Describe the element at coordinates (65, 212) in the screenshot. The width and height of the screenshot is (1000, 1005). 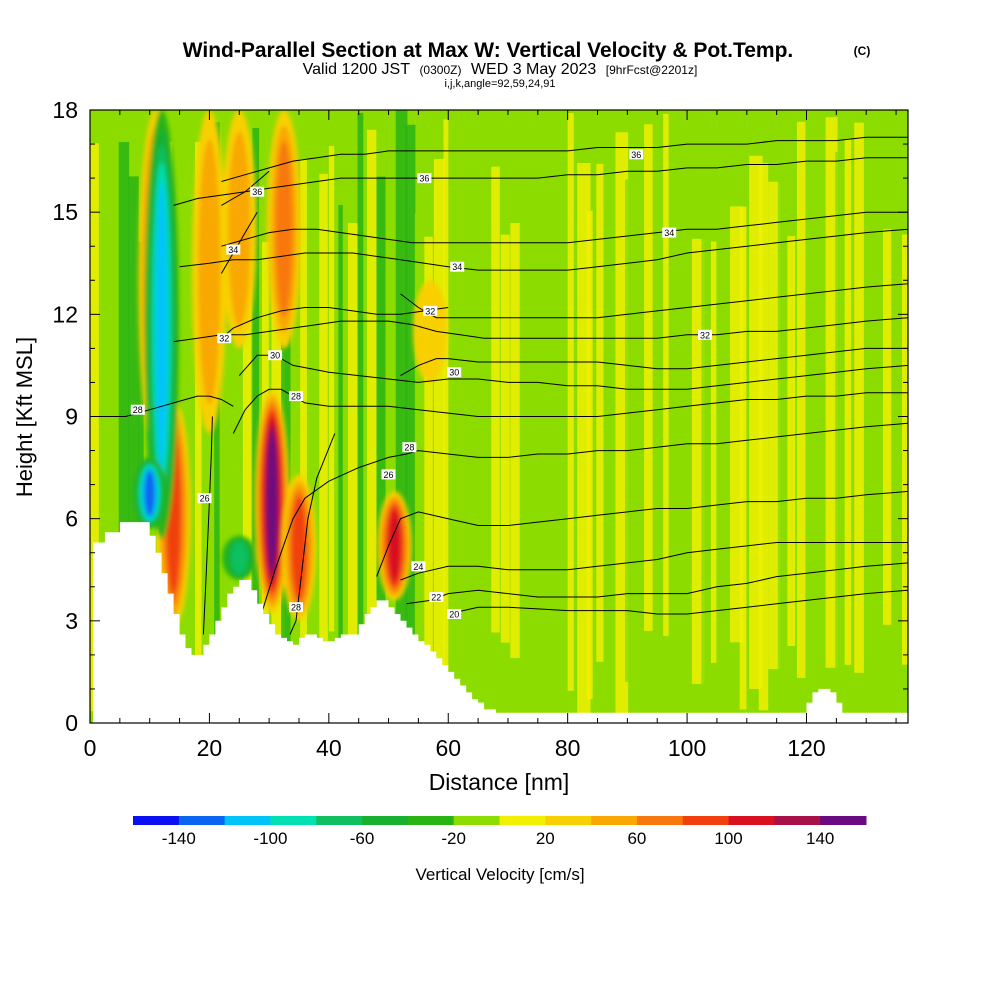
I see `y-tick-label: 15` at that location.